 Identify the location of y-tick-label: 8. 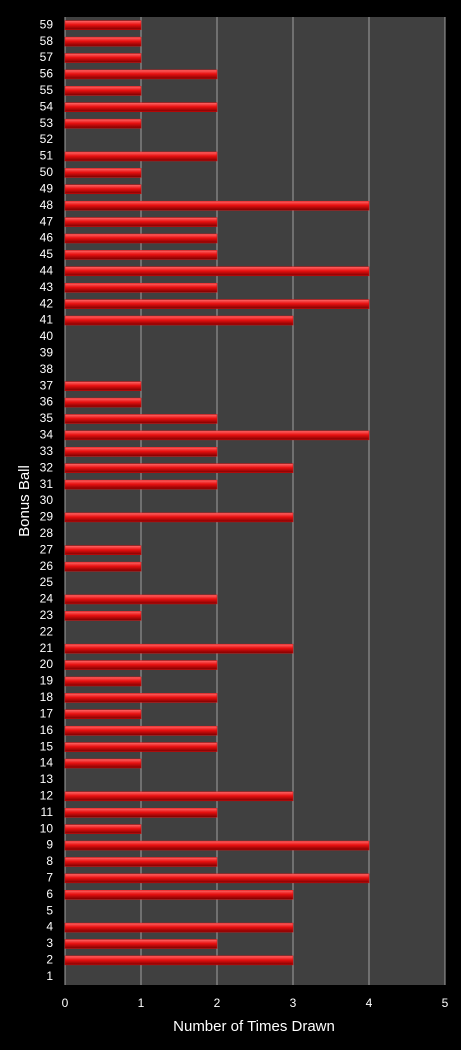
(49, 861).